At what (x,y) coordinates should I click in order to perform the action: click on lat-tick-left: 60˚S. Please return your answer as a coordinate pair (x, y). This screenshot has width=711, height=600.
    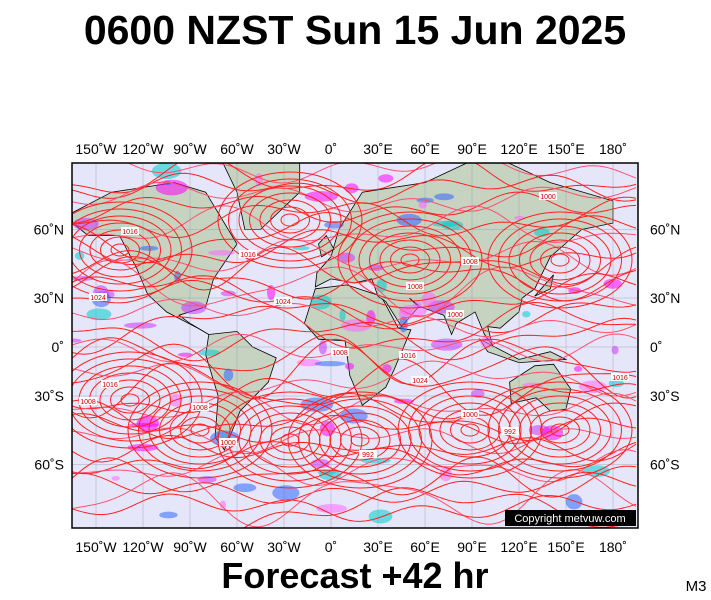
    Looking at the image, I should click on (49, 464).